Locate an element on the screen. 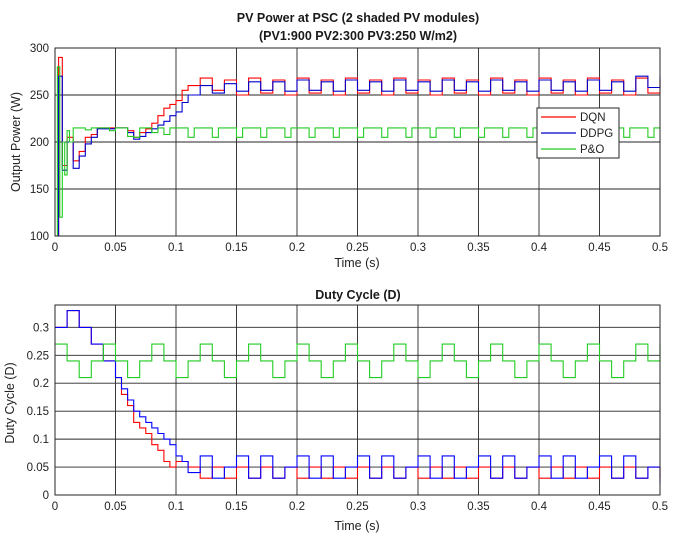 The image size is (693, 538). power-chart-x-label: Time (s) is located at coordinates (356, 263).